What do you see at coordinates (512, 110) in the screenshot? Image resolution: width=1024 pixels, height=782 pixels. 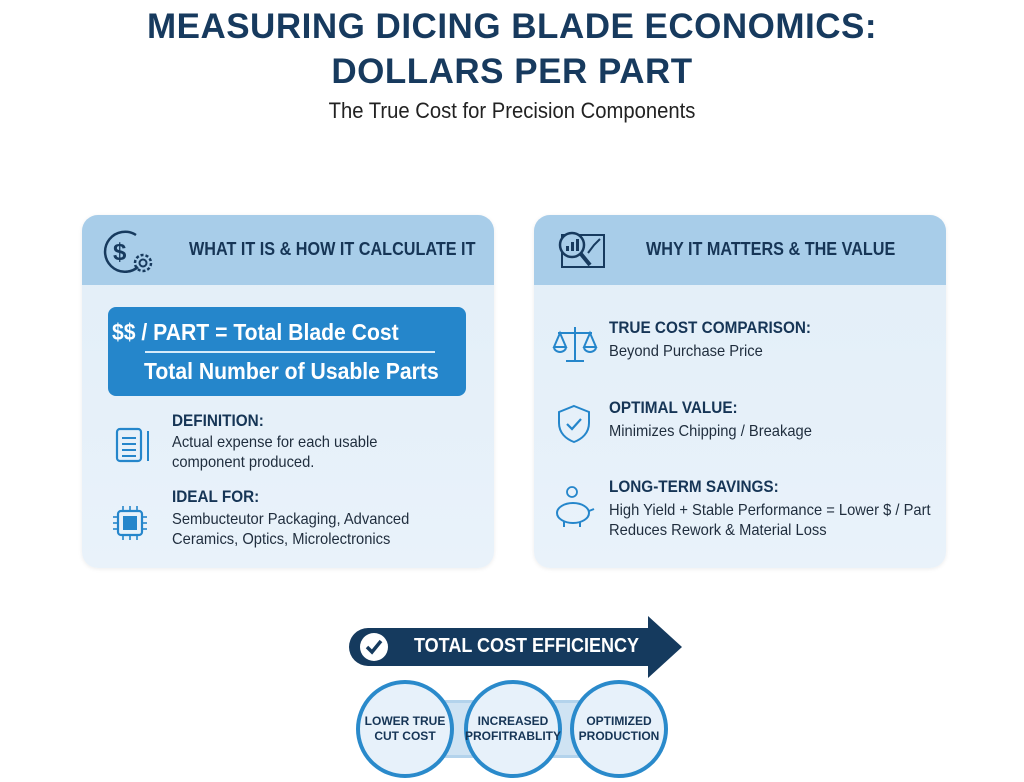 I see `page-subtitle: The True Cost for Precision Components` at bounding box center [512, 110].